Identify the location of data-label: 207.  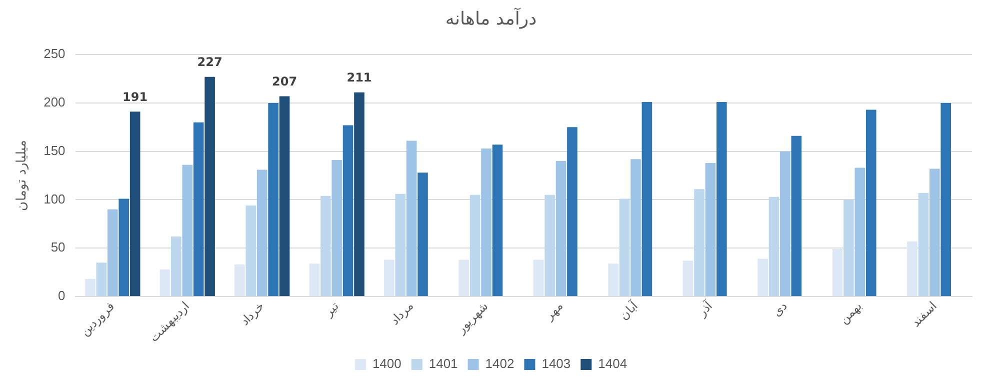
(285, 81).